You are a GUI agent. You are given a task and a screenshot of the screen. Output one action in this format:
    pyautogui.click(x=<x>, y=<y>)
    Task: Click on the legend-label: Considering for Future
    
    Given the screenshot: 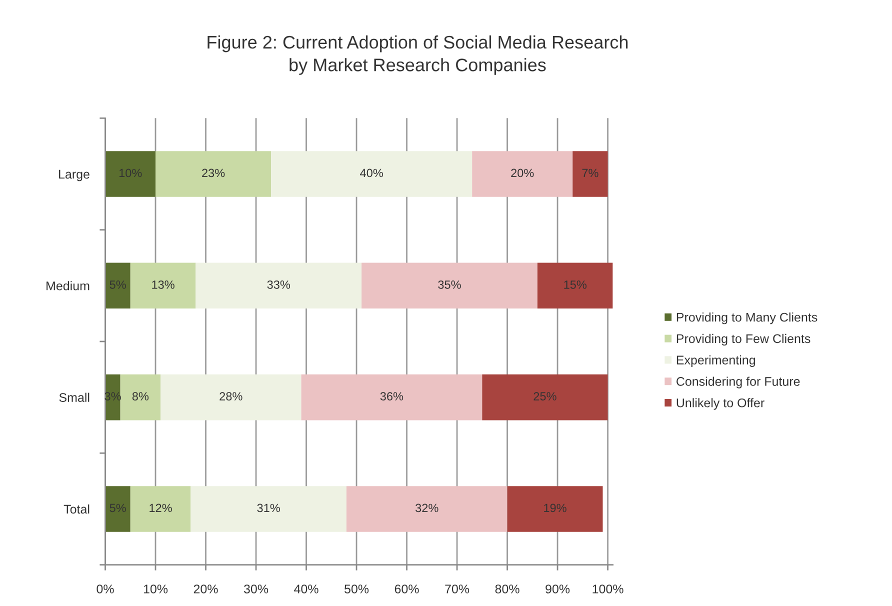 What is the action you would take?
    pyautogui.click(x=738, y=382)
    